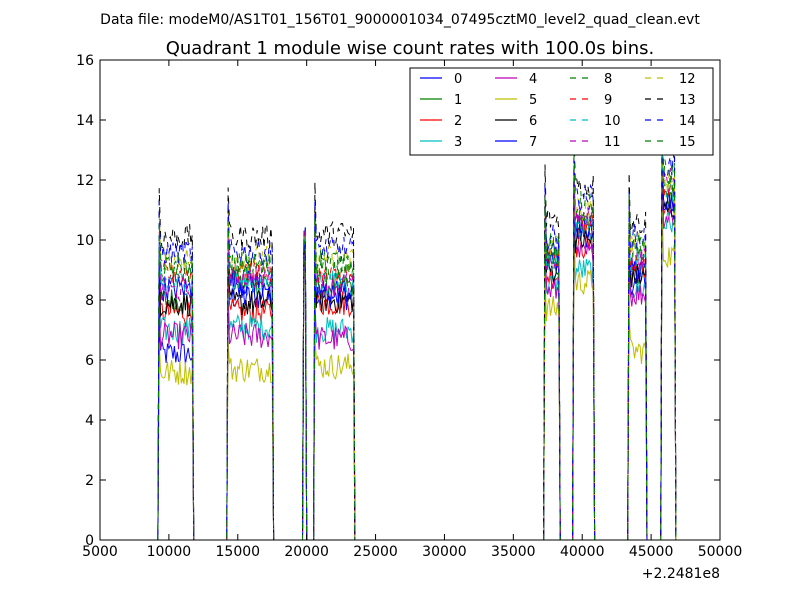 This screenshot has width=800, height=600. Describe the element at coordinates (687, 142) in the screenshot. I see `legend-label-15: 15` at that location.